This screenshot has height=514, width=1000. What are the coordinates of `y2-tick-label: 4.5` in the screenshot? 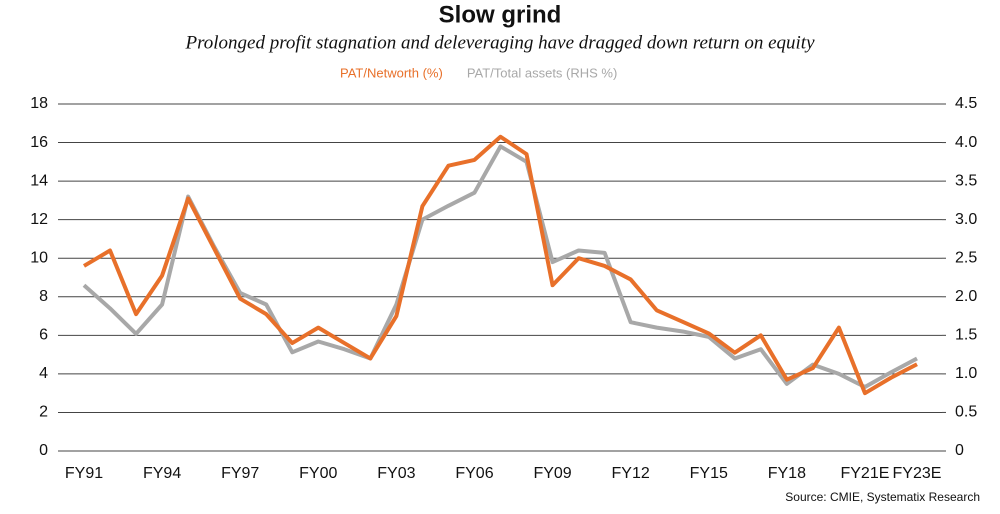 It's located at (966, 103).